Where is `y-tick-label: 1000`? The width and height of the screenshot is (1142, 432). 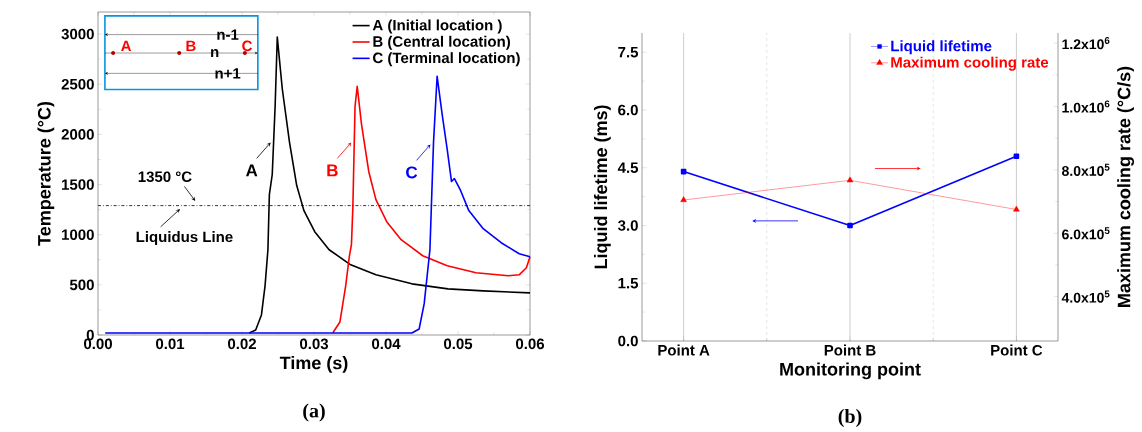 y-tick-label: 1000 is located at coordinates (78, 234).